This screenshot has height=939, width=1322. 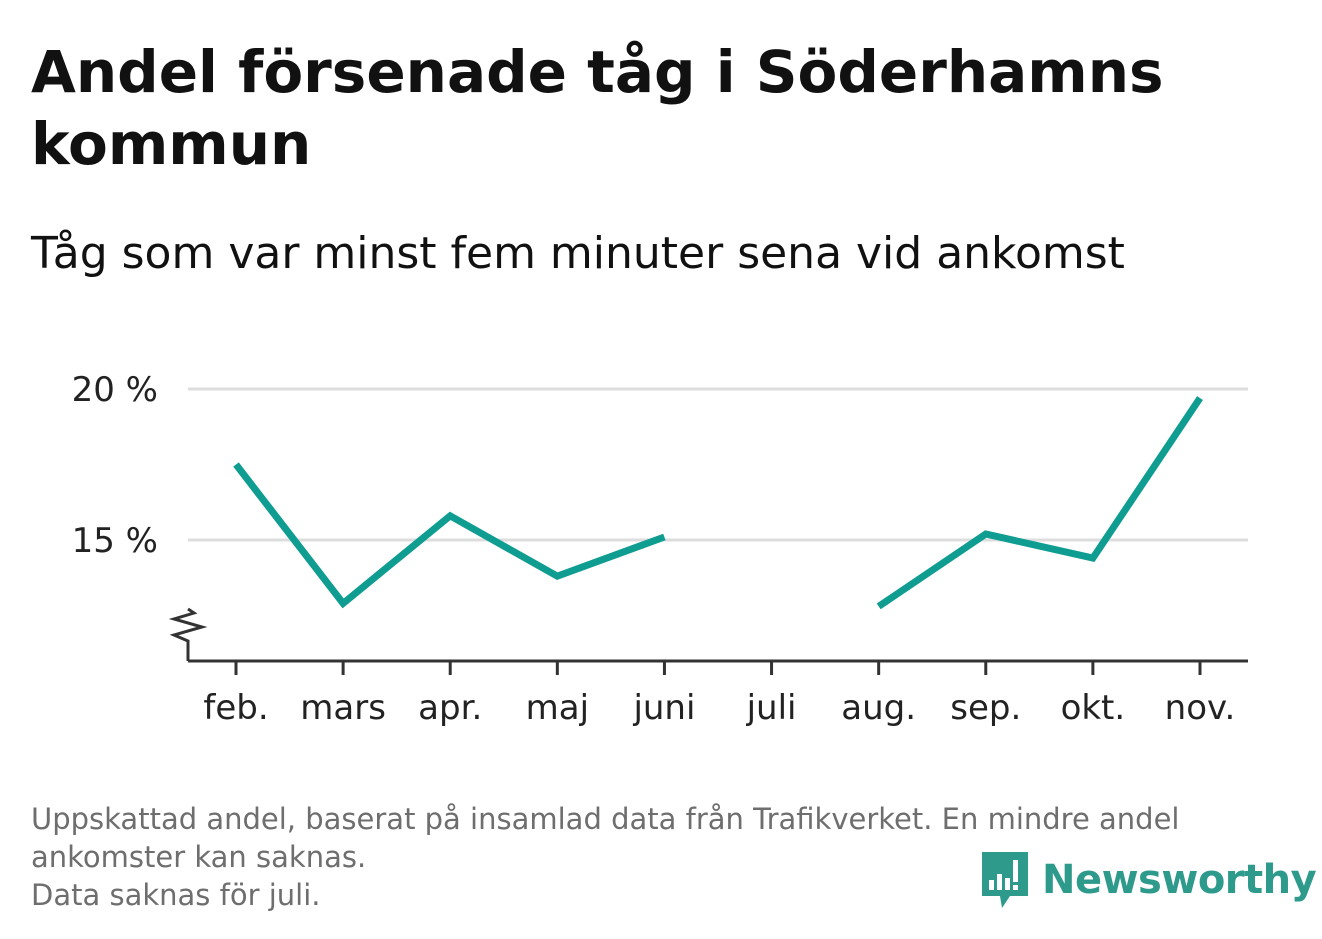 What do you see at coordinates (718, 464) in the screenshot?
I see `grid-lines` at bounding box center [718, 464].